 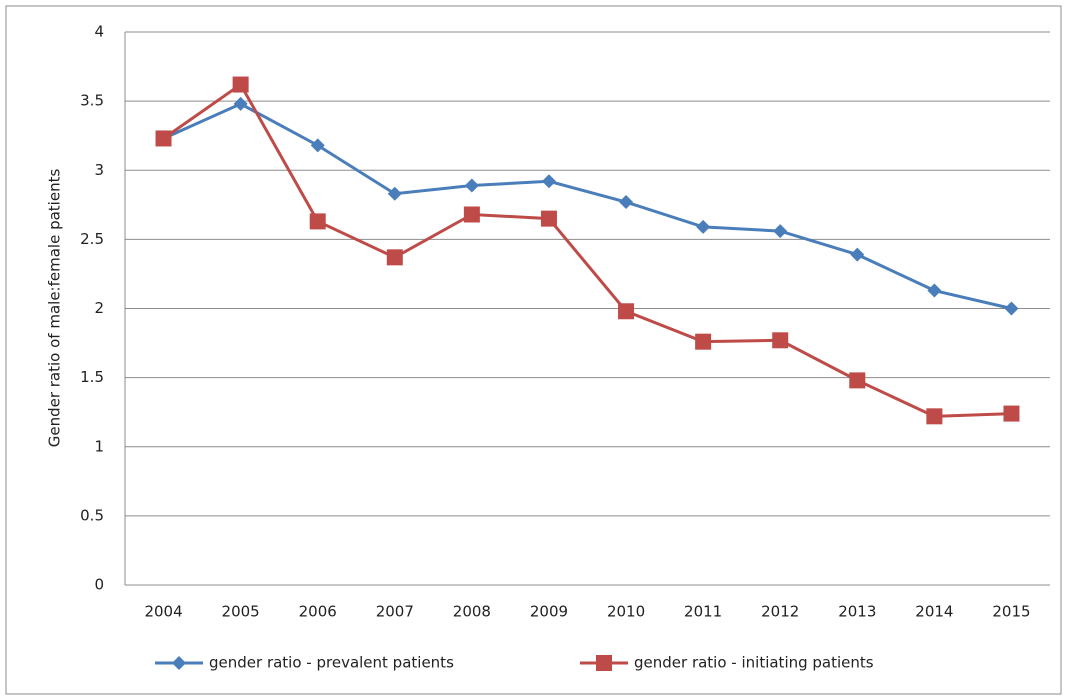 What do you see at coordinates (626, 612) in the screenshot?
I see `x-tick-label: 2010` at bounding box center [626, 612].